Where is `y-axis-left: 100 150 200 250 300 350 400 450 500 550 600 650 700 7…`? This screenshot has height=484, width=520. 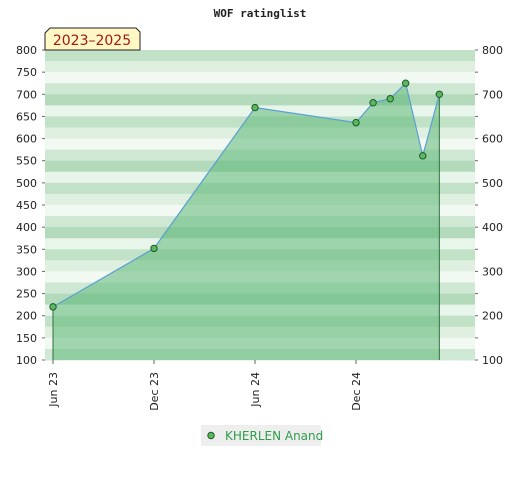
y-axis-left: 100 150 200 250 300 350 400 450 500 550 600 650 700 7… is located at coordinates (30, 205).